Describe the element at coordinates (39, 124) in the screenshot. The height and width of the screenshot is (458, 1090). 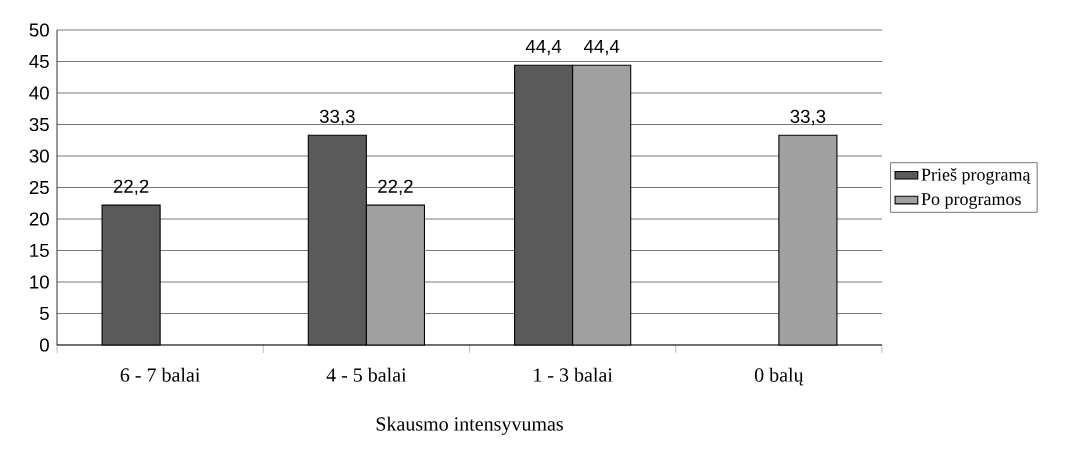
I see `y-tick-label: 35` at that location.